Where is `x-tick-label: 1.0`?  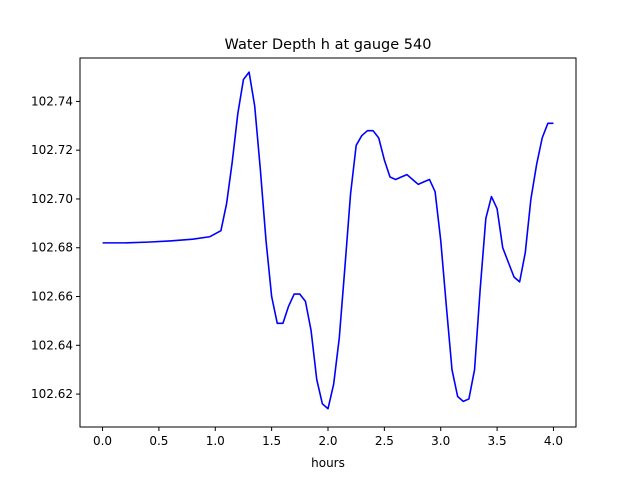
x-tick-label: 1.0 is located at coordinates (215, 441).